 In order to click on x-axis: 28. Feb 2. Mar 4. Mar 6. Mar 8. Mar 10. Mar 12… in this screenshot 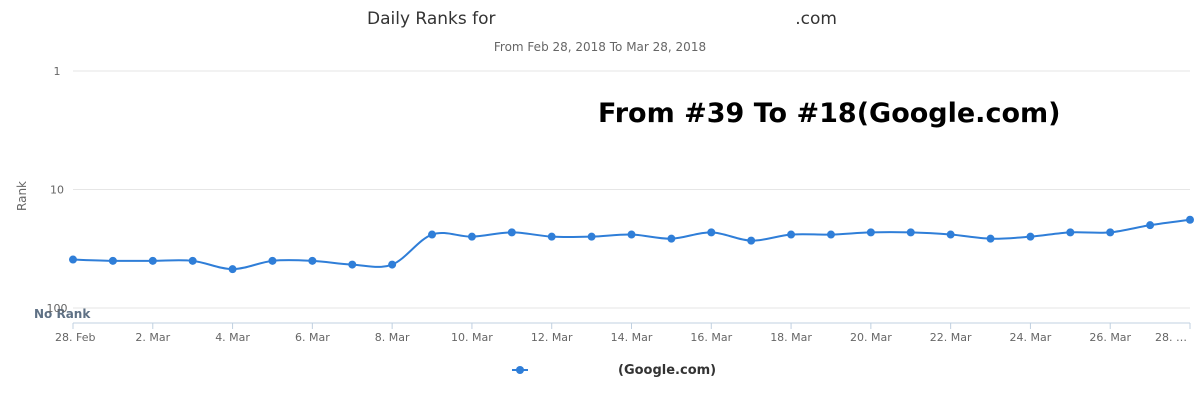, I will do `click(623, 333)`.